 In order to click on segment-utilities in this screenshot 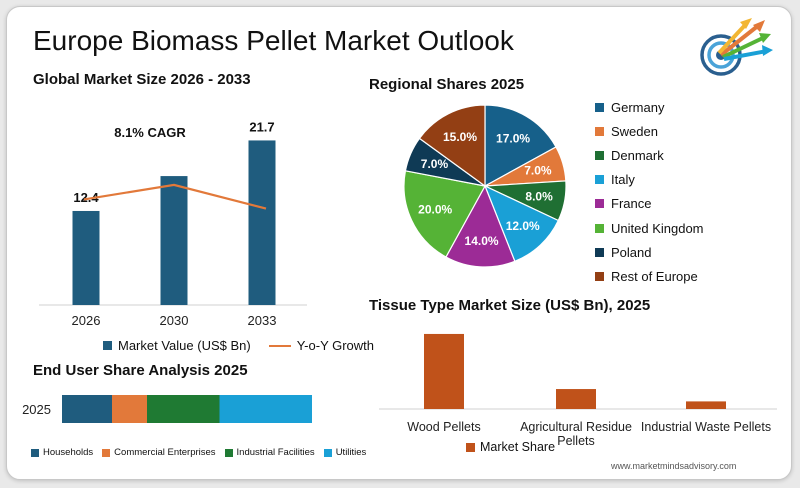, I will do `click(265, 409)`.